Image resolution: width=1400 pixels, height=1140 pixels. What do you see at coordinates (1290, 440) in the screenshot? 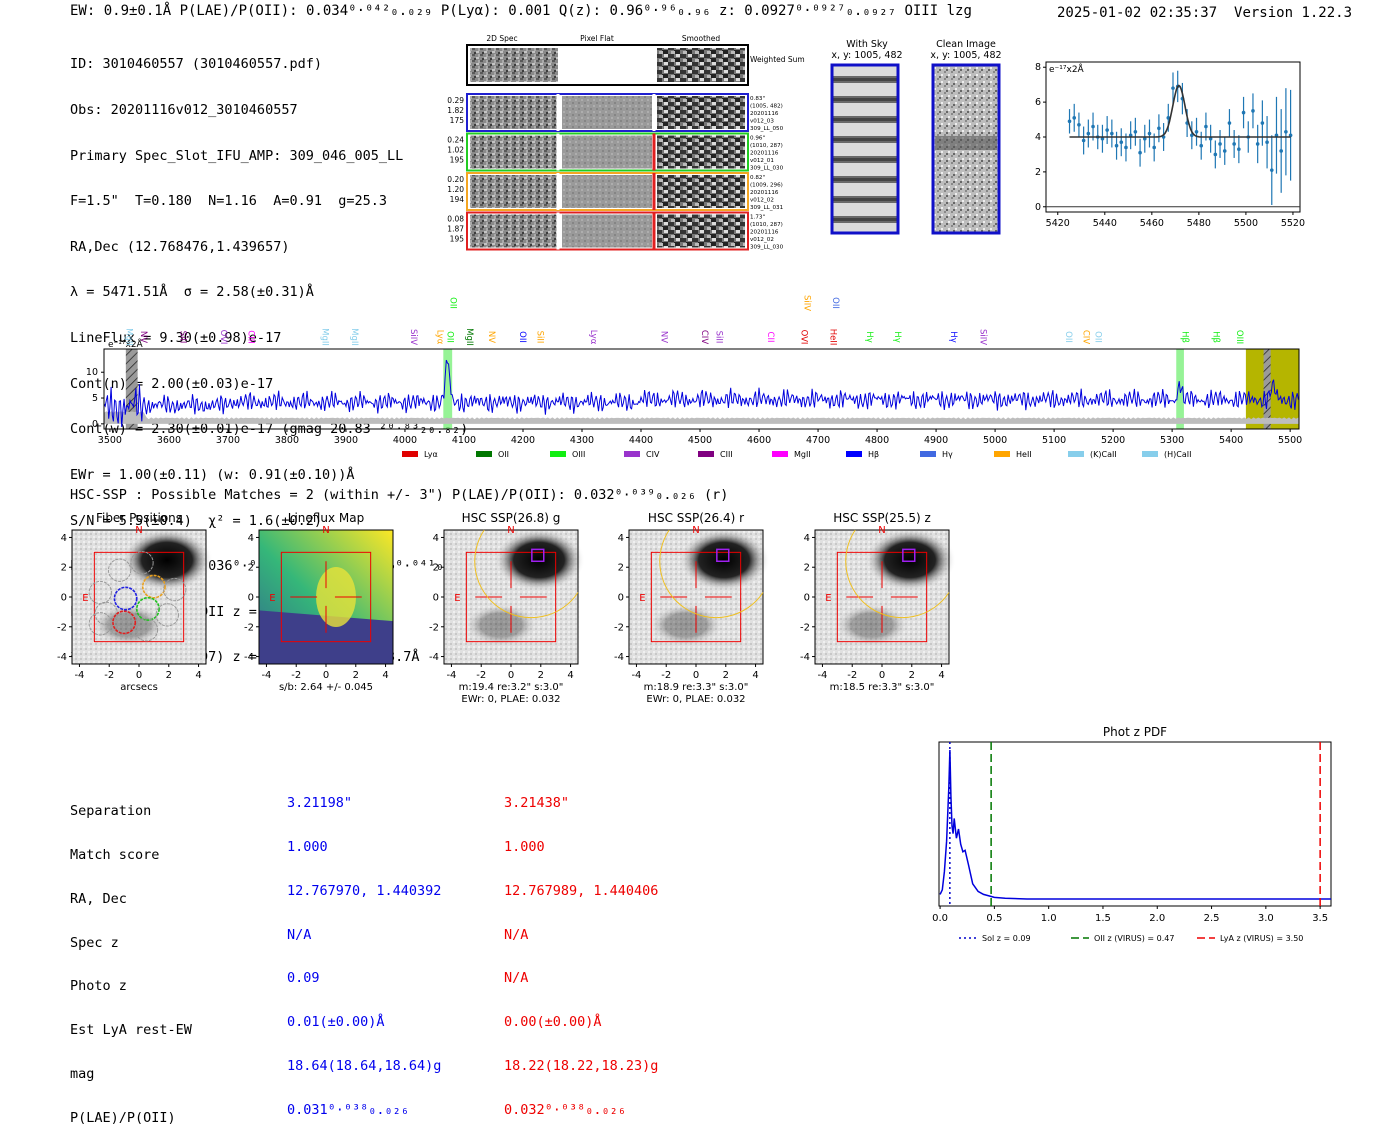
I see `spectrum-xtick-label: 5500` at bounding box center [1290, 440].